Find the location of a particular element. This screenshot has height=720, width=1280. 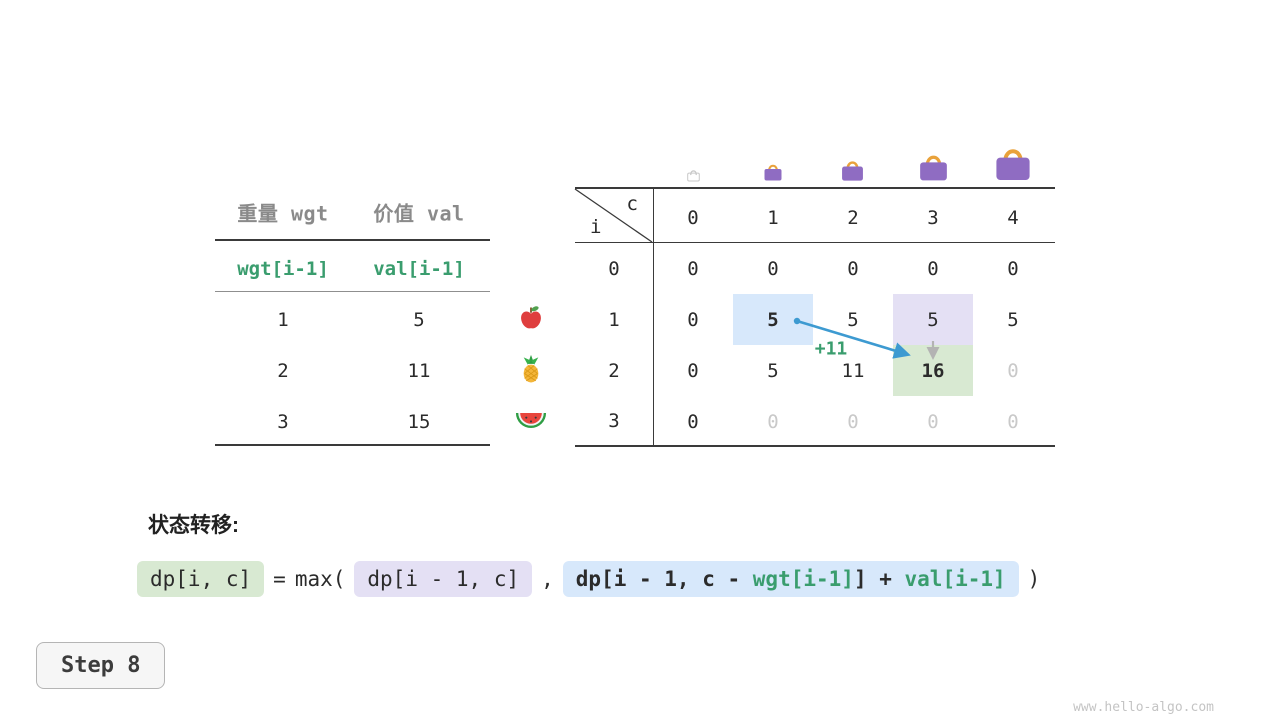

dp-cell-1-4: 5 is located at coordinates (1013, 319).